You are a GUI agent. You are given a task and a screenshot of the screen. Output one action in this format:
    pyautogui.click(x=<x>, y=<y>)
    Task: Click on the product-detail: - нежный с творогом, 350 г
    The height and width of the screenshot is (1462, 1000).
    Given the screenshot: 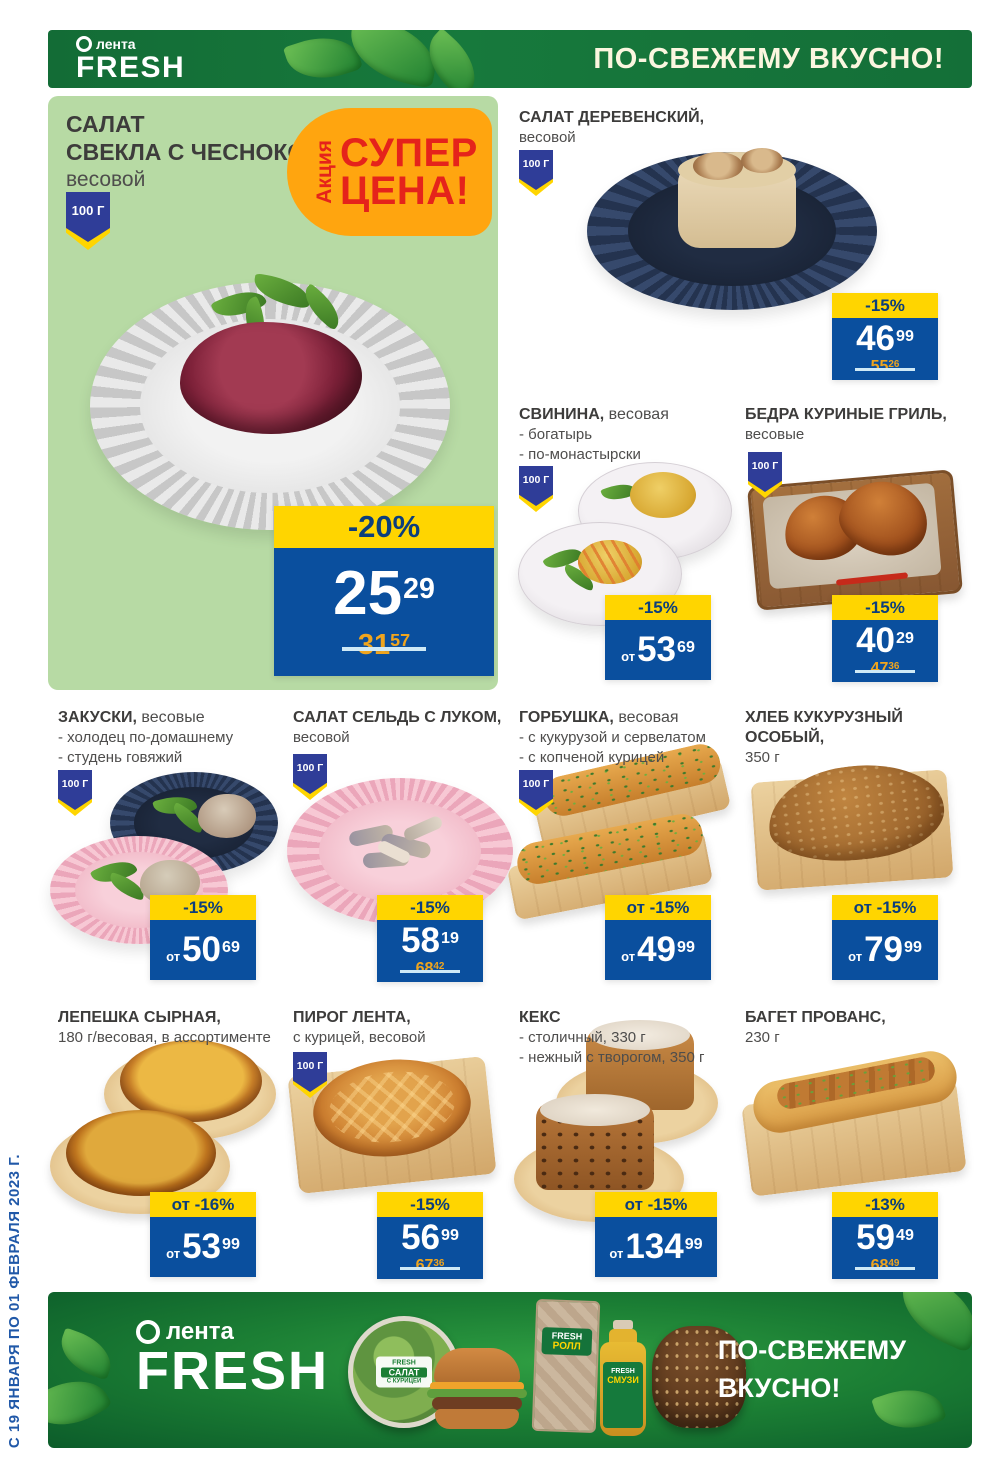 What is the action you would take?
    pyautogui.click(x=612, y=1057)
    